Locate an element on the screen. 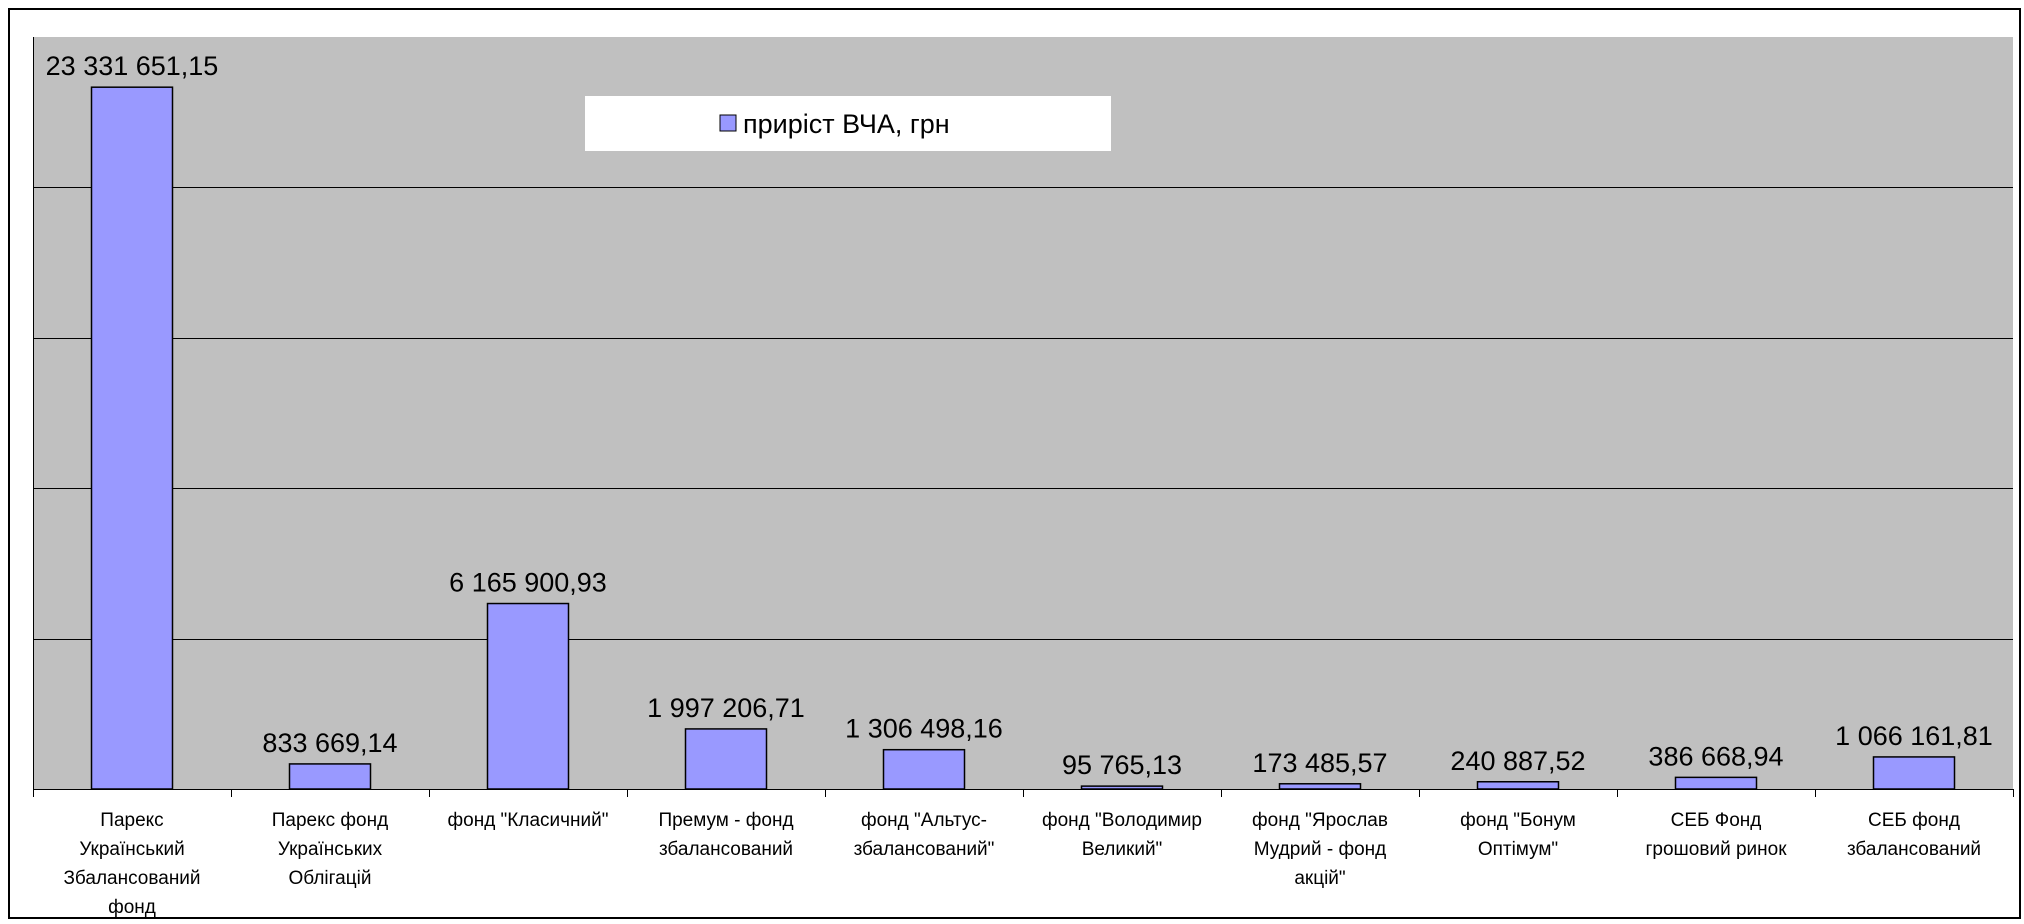 Image resolution: width=2024 pixels, height=924 pixels. legend-swatch is located at coordinates (728, 123).